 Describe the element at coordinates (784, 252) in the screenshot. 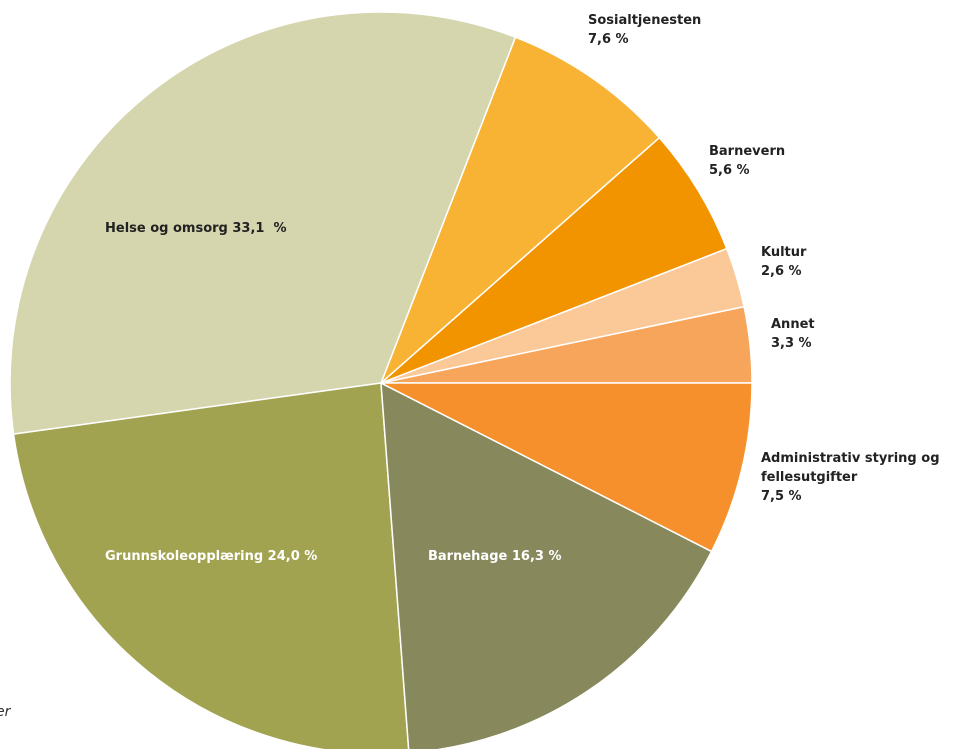

I see `category-name: Kultur` at that location.